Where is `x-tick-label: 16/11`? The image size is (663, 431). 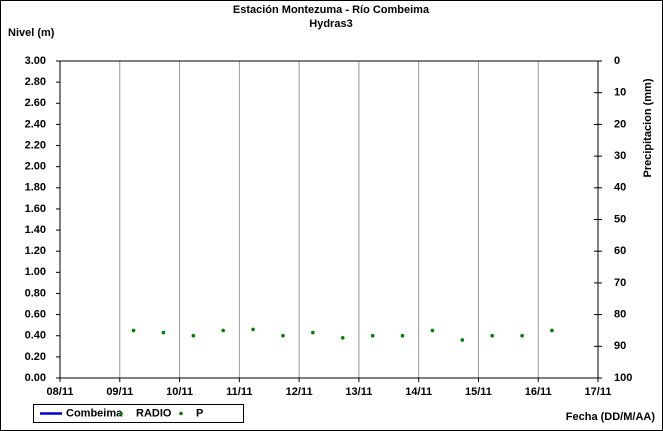 x-tick-label: 16/11 is located at coordinates (538, 392).